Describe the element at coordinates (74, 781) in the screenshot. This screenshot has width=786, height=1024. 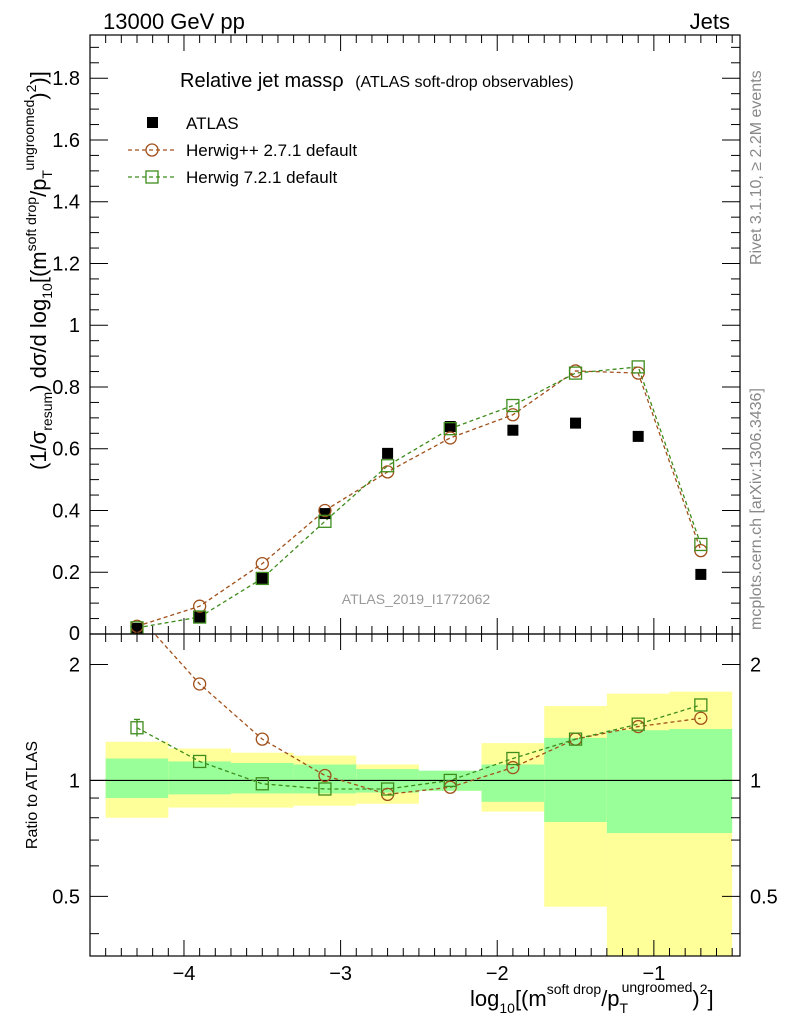
I see `ratio-y-tick-label: 1` at that location.